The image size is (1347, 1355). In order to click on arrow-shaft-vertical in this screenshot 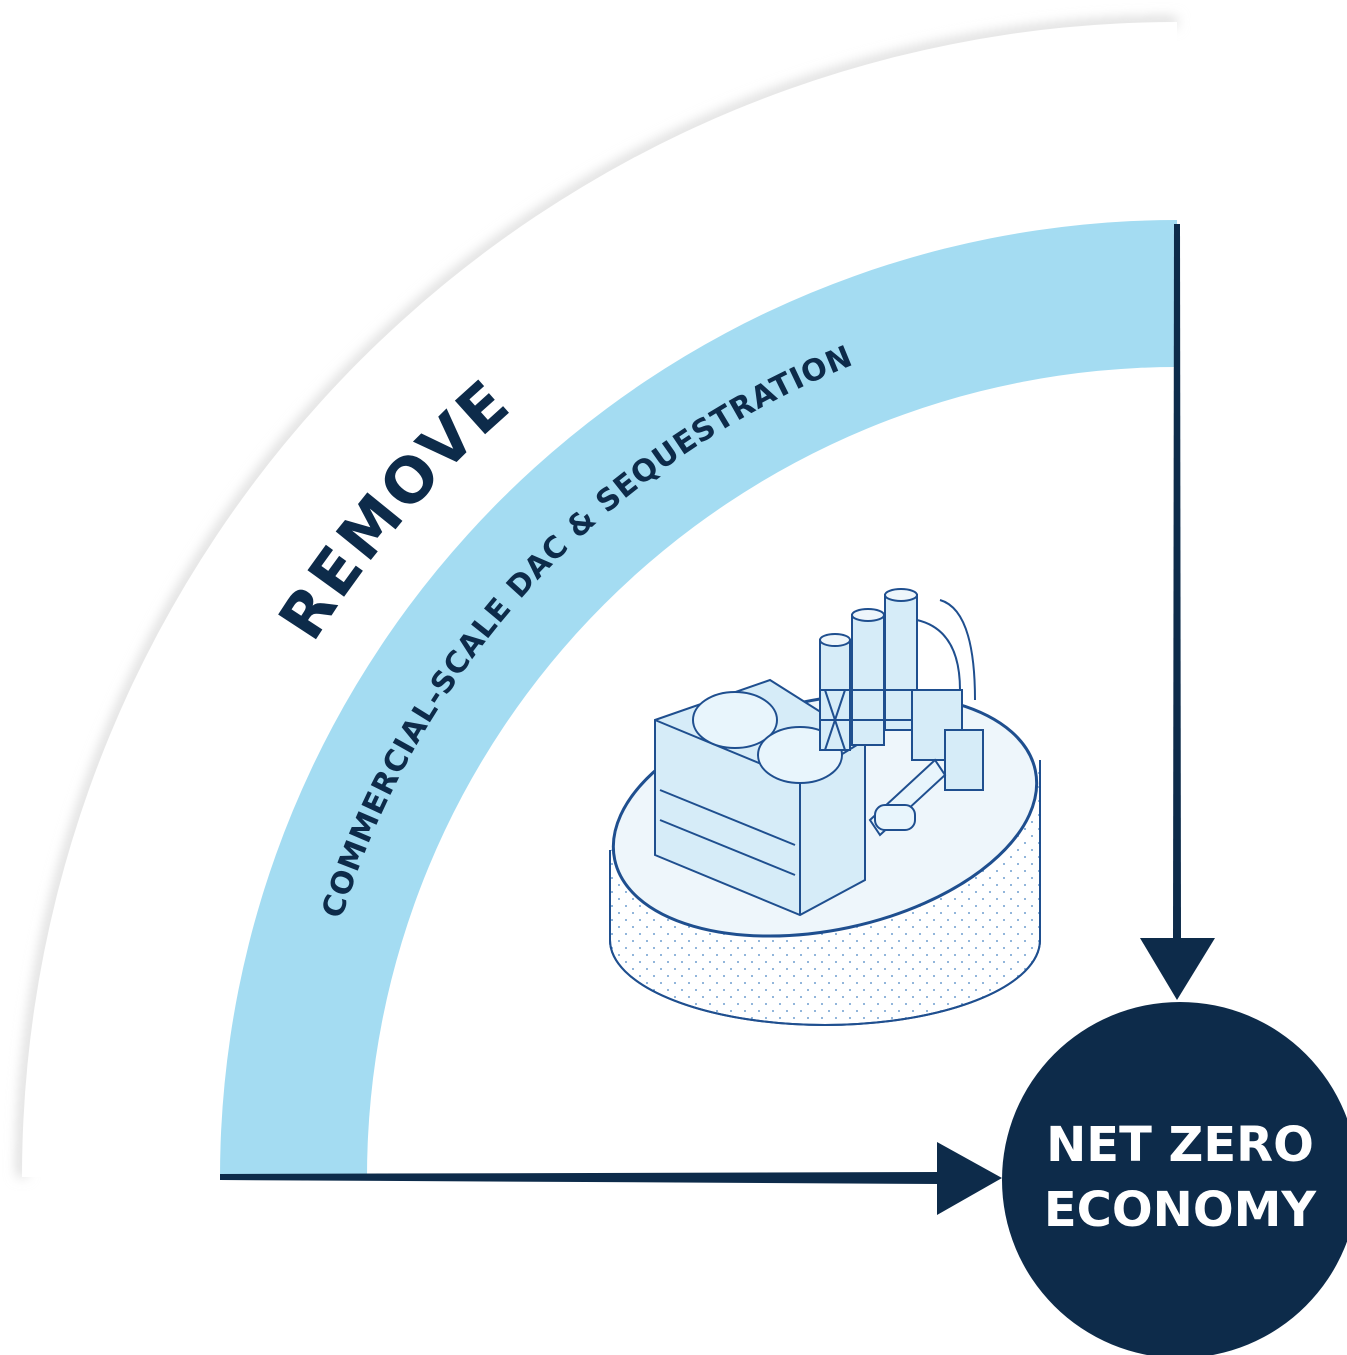, I will do `click(1177, 582)`.